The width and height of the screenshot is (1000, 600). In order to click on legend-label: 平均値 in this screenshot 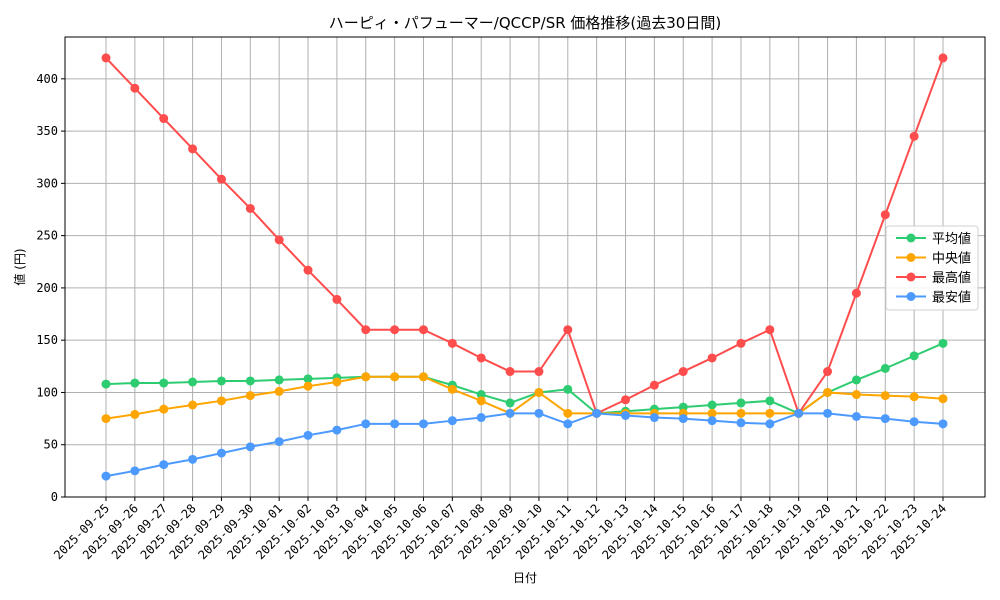, I will do `click(951, 239)`.